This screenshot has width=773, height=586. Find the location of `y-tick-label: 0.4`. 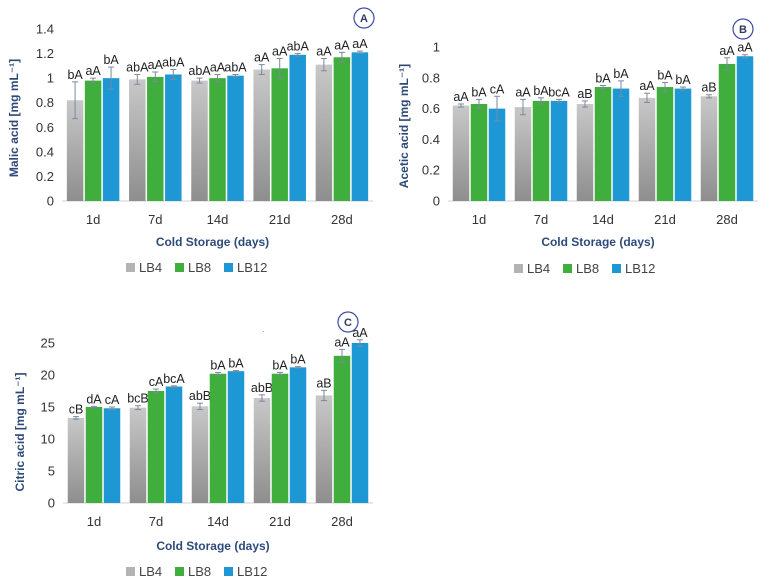

y-tick-label: 0.4 is located at coordinates (431, 139).